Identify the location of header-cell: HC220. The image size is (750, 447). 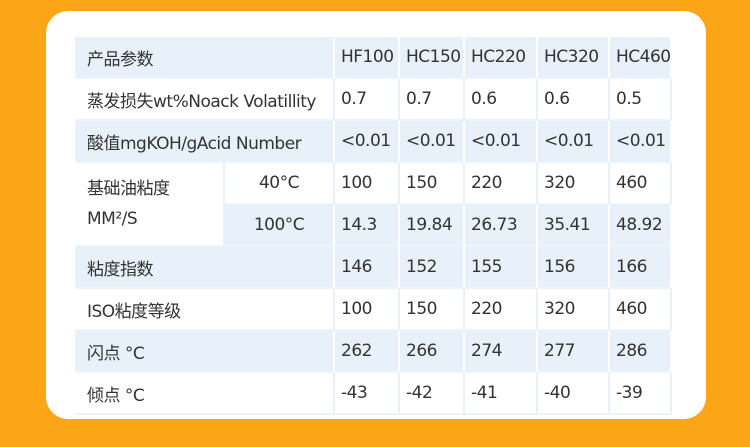
(501, 58).